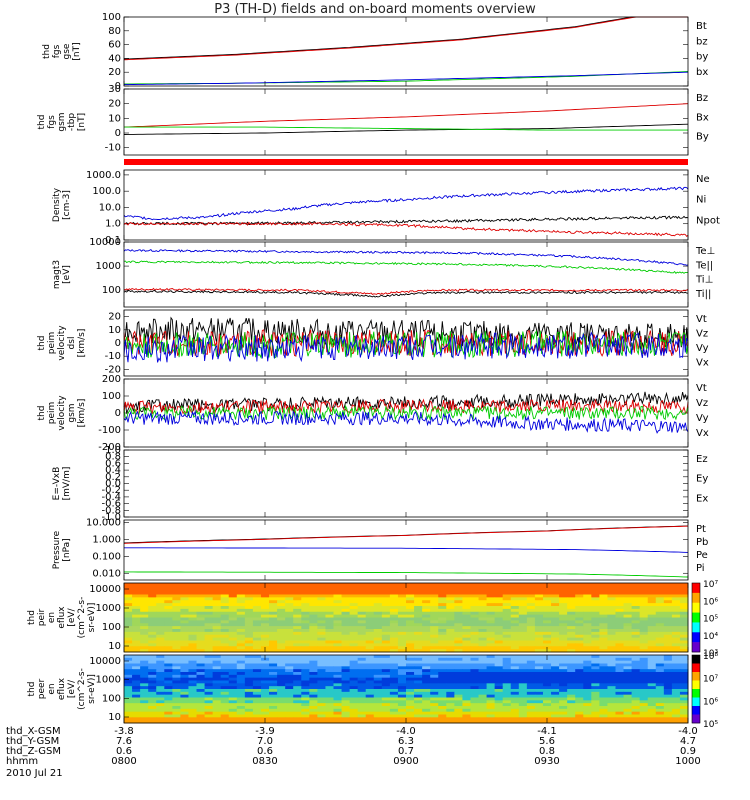 This screenshot has width=750, height=800. I want to click on y-tick-label: 0.4, so click(113, 470).